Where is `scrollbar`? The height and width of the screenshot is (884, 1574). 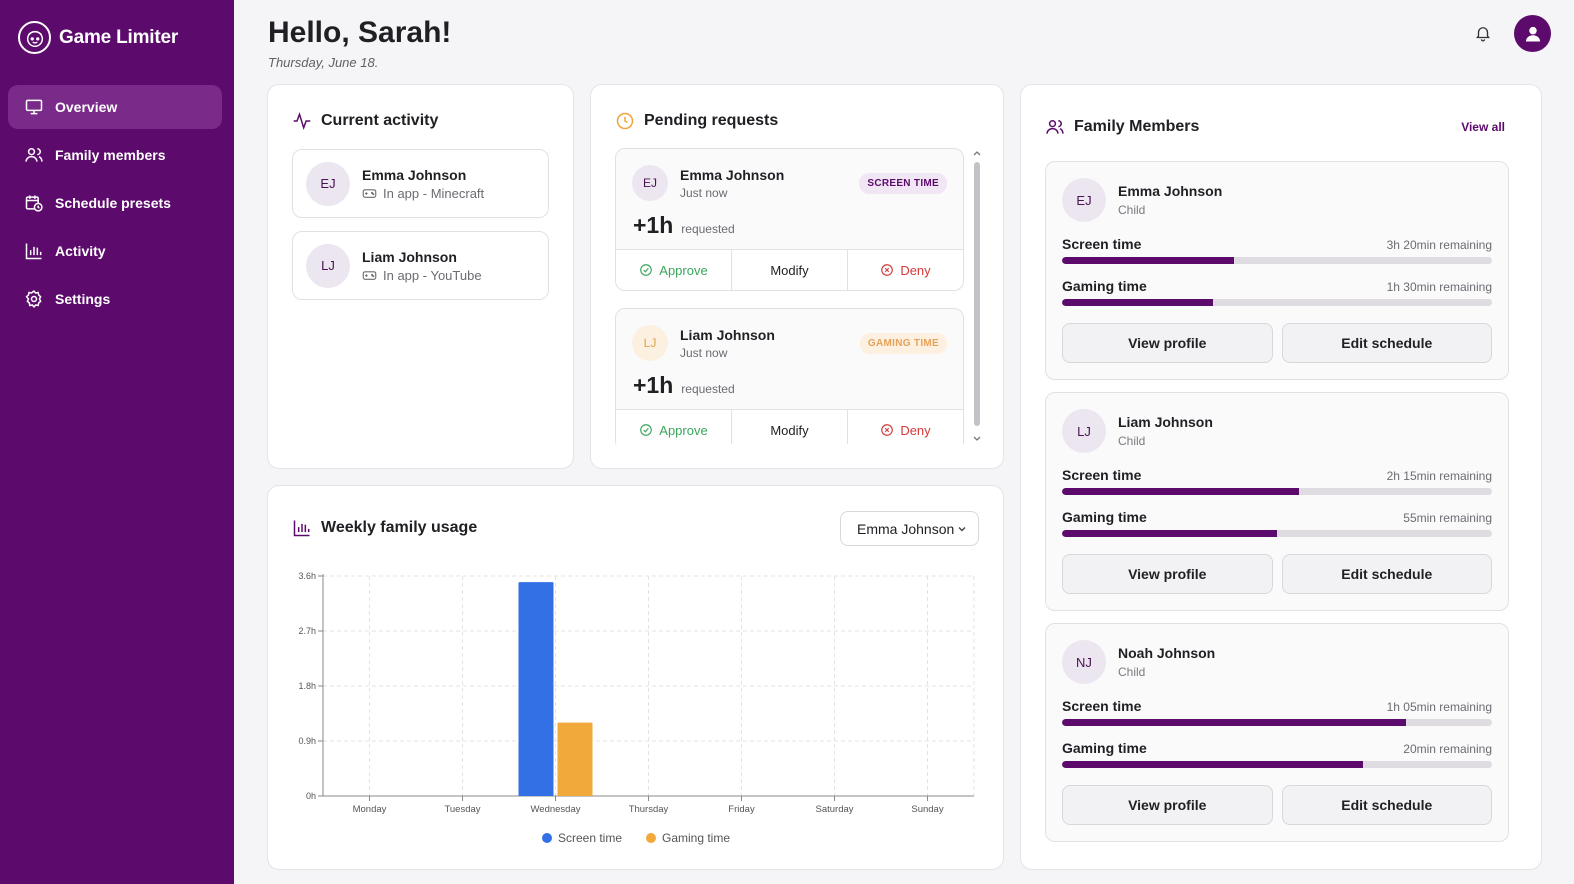 scrollbar is located at coordinates (977, 296).